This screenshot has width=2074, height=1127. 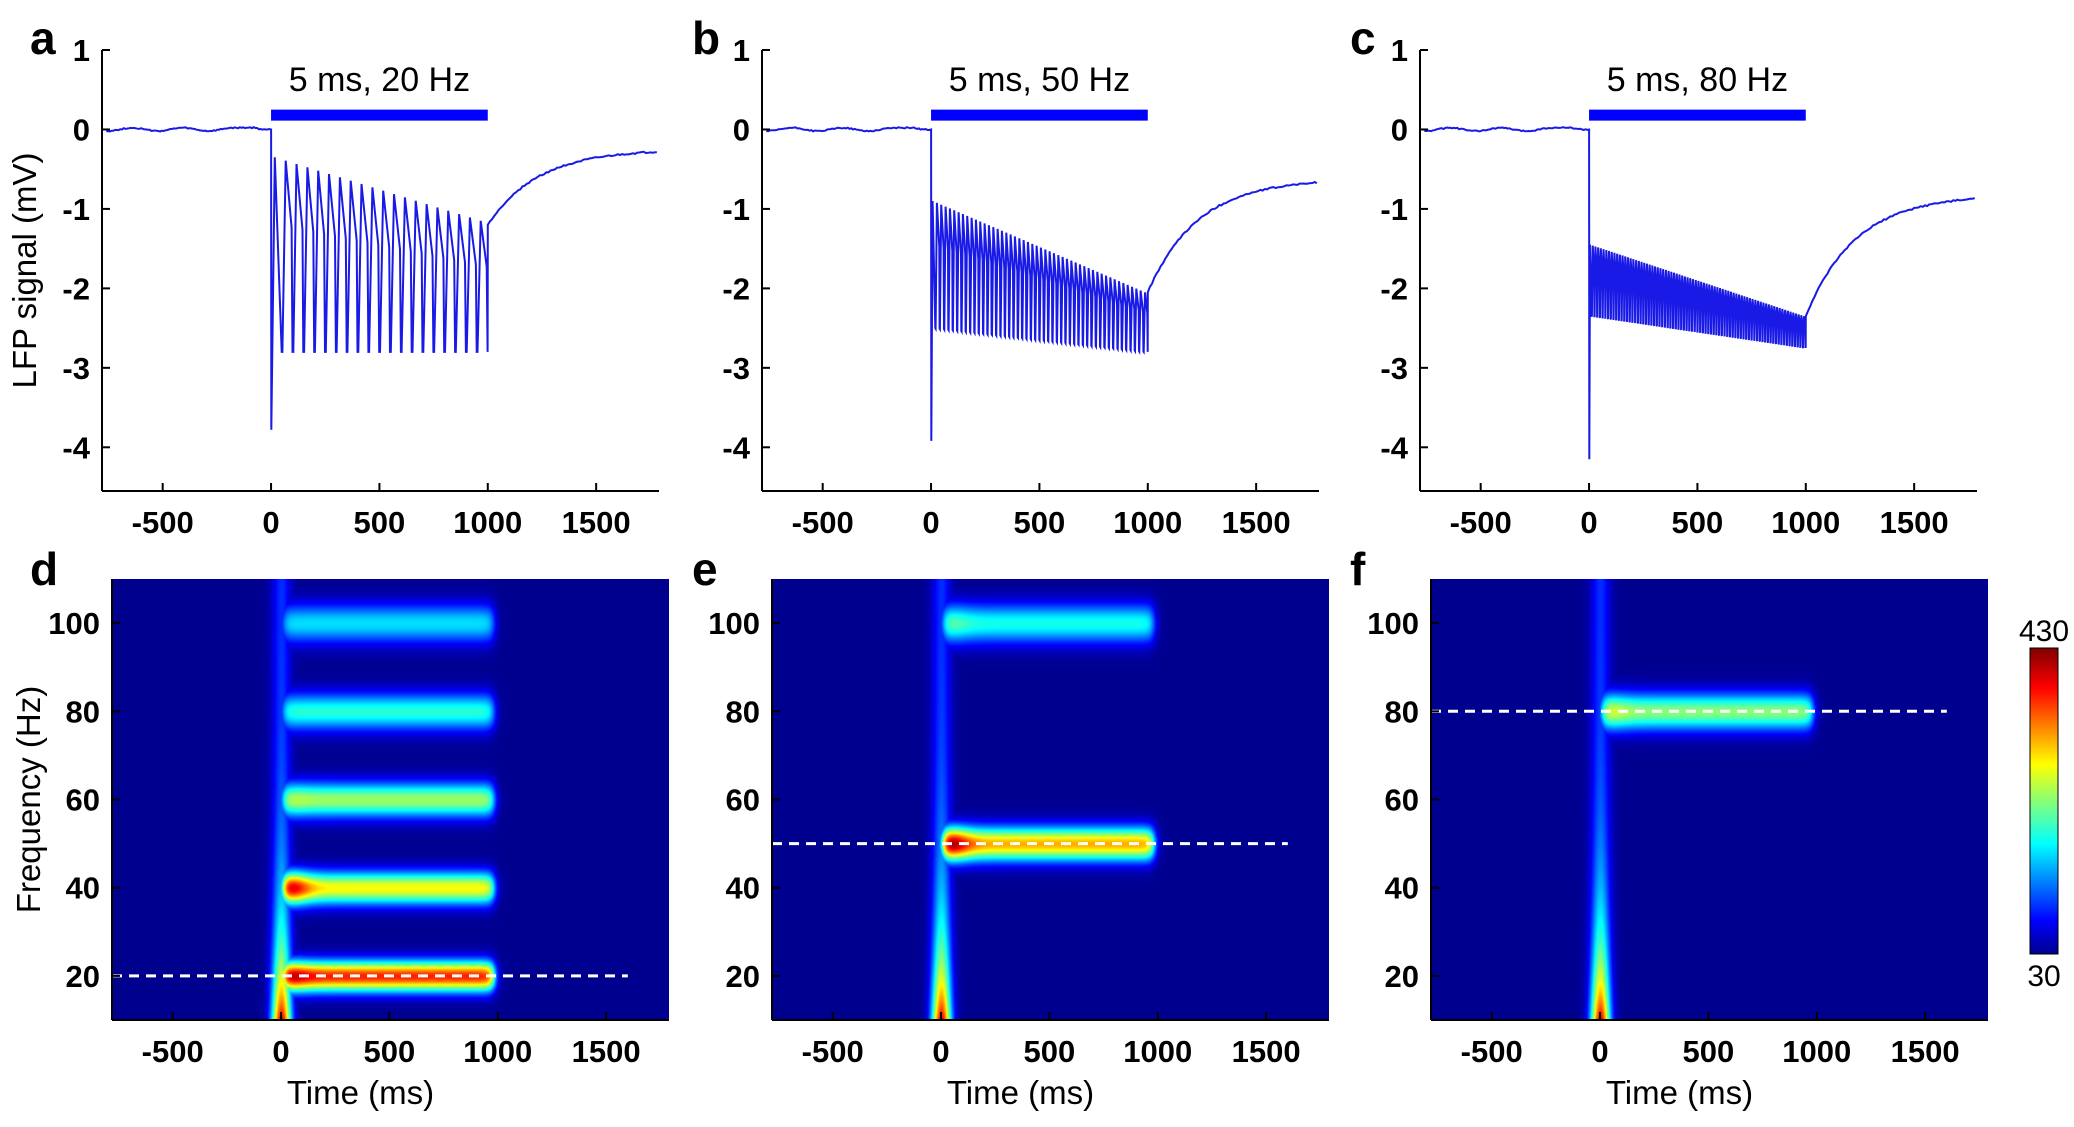 What do you see at coordinates (1363, 38) in the screenshot?
I see `panel-letter: c` at bounding box center [1363, 38].